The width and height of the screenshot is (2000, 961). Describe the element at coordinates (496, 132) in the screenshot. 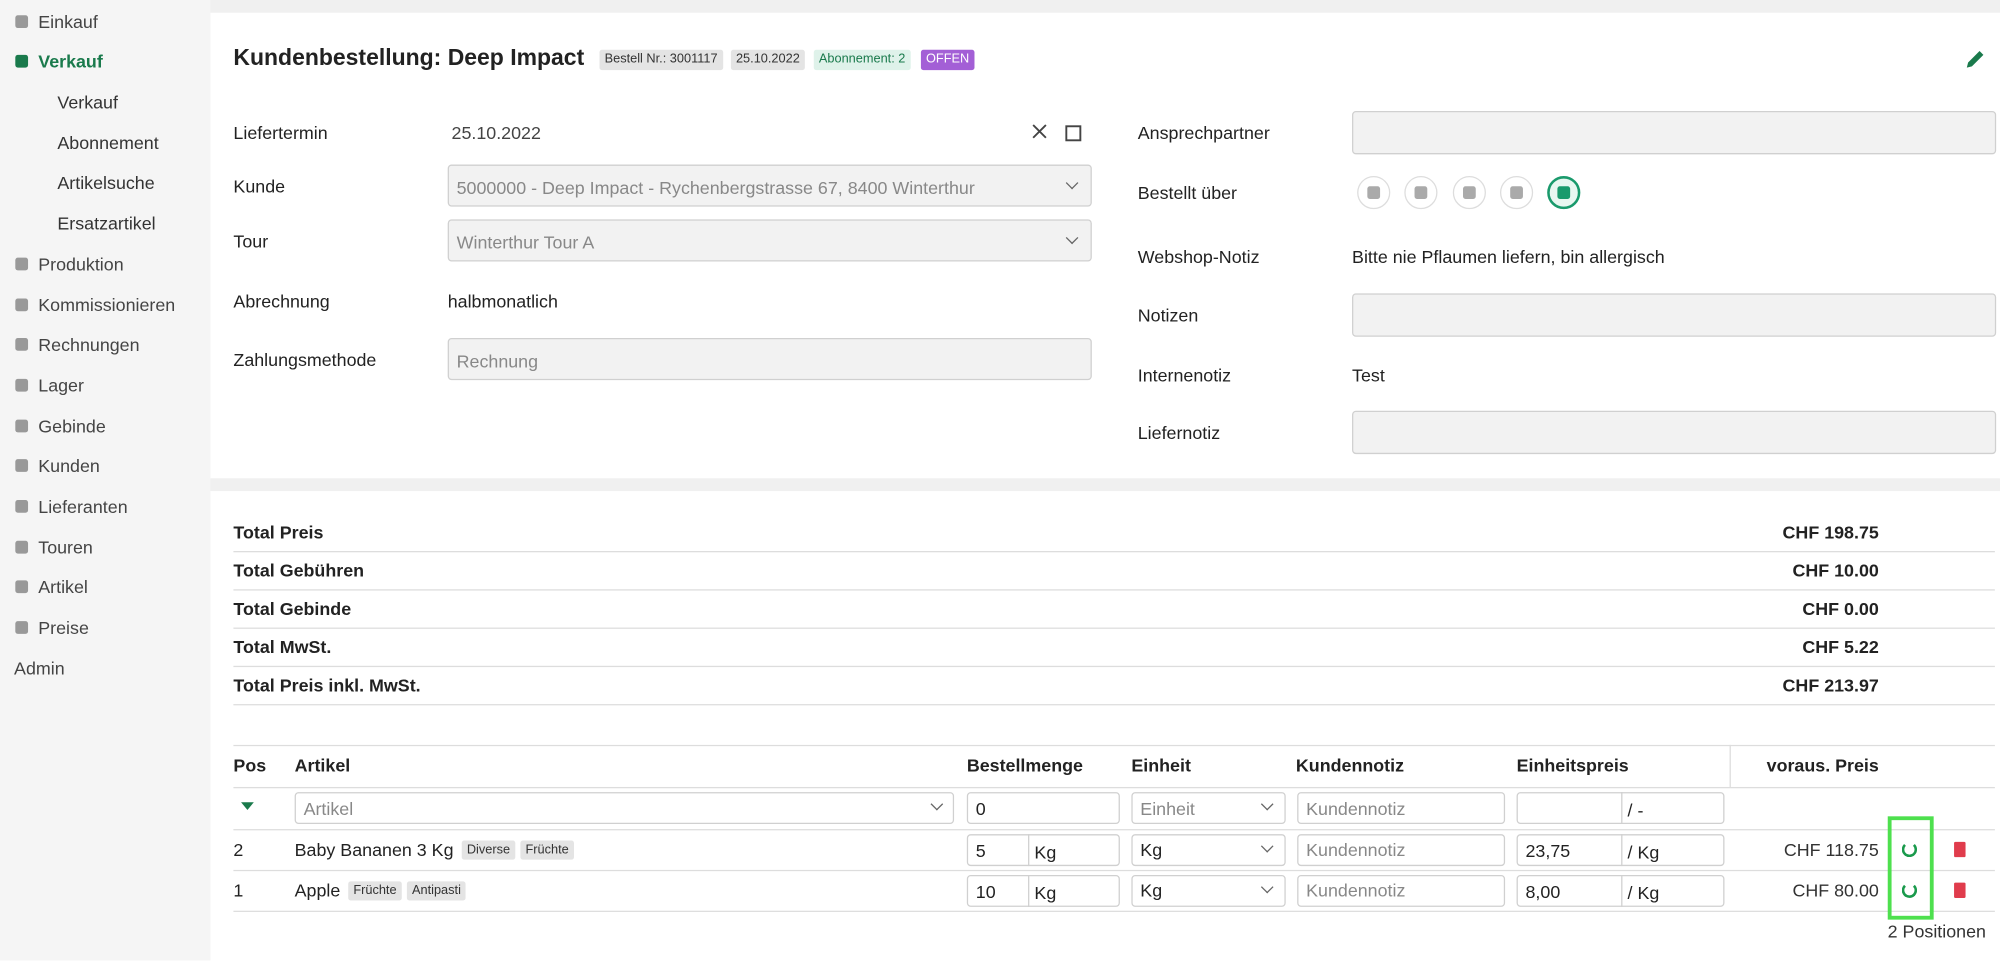

I see `date-value: 25.10.2022` at that location.